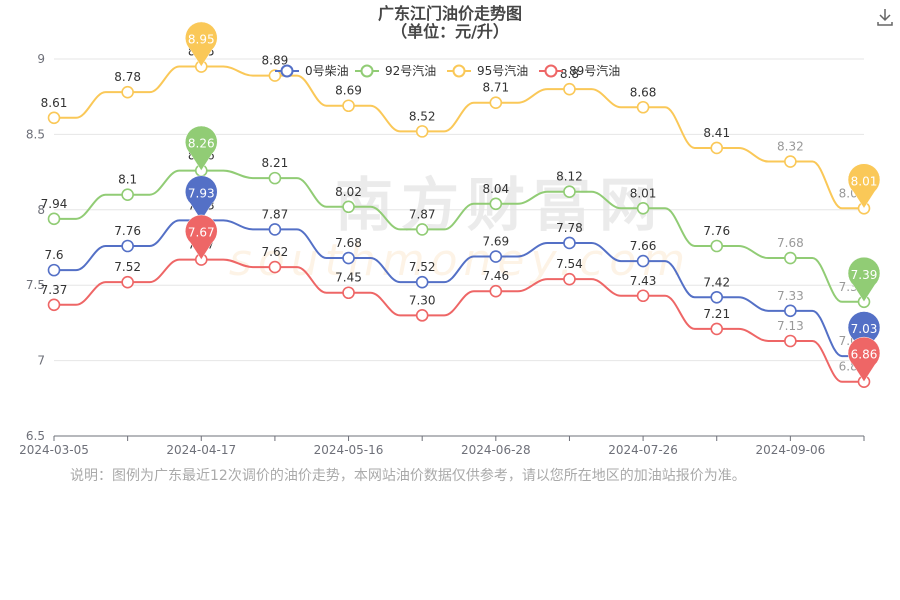  I want to click on legend: 0号柴油 92号汽油 95号汽油 89号汽油, so click(447, 70).